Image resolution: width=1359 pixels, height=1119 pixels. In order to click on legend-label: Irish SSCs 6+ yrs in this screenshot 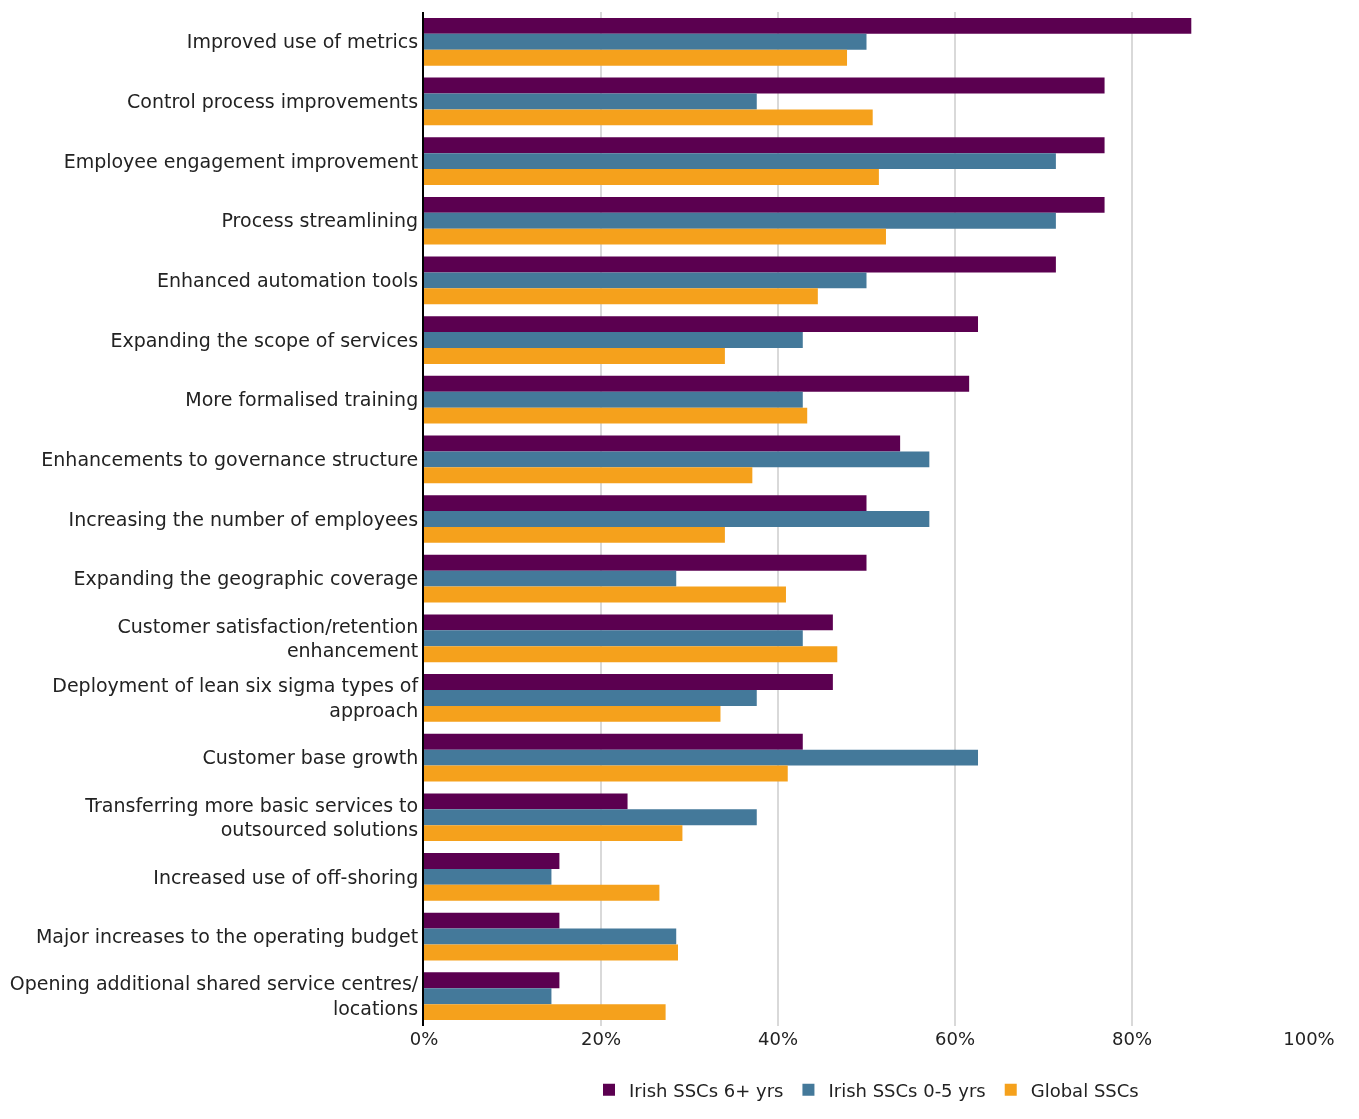, I will do `click(706, 1090)`.